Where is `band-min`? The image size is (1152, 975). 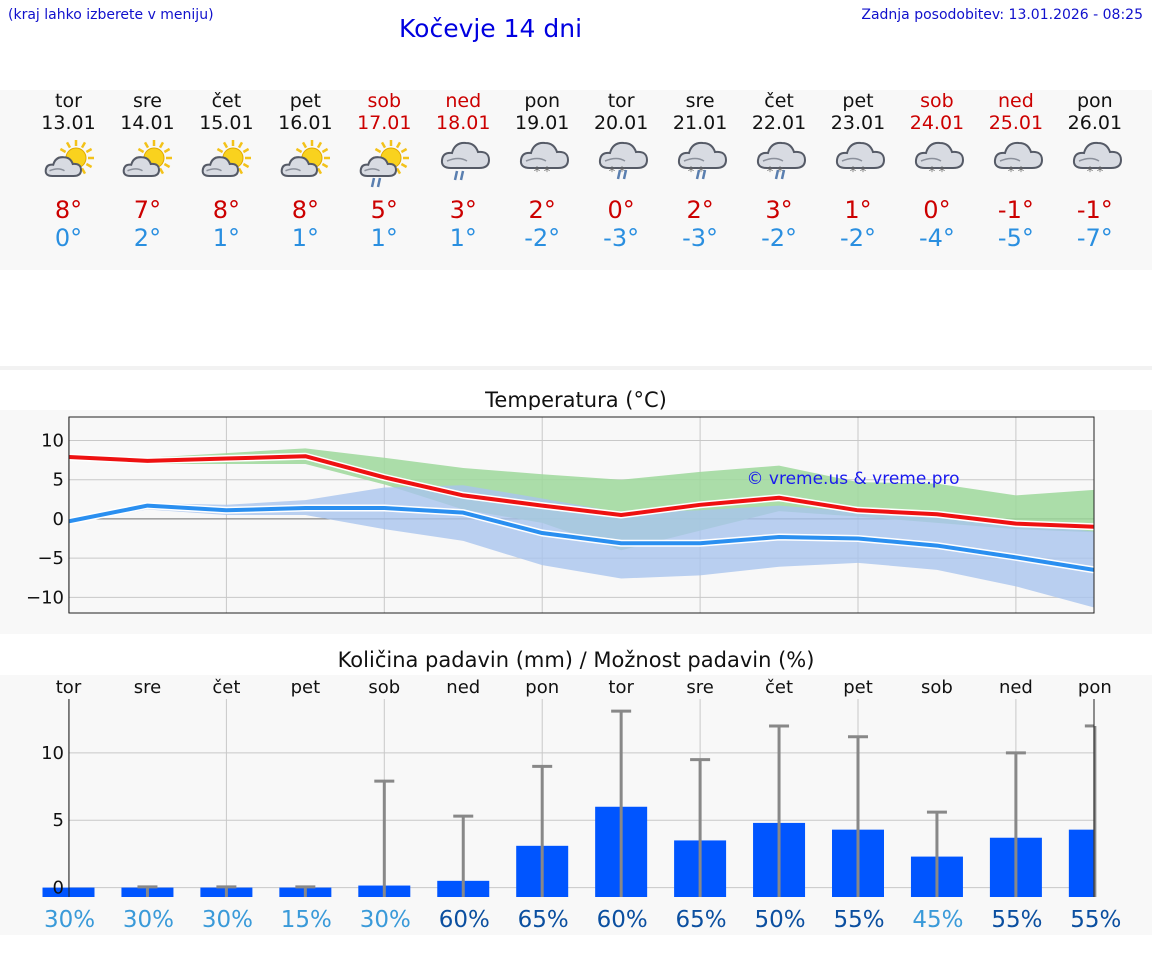 band-min is located at coordinates (581, 546).